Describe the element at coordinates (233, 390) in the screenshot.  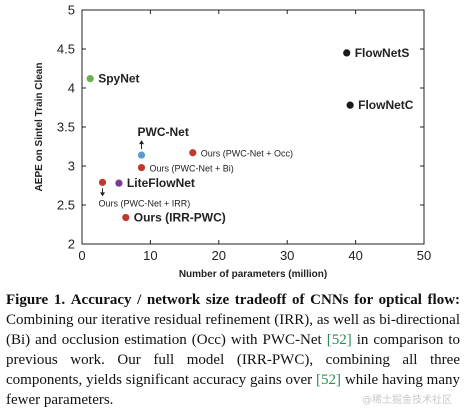
I see `caption-text: while having many fewer parameters.` at that location.